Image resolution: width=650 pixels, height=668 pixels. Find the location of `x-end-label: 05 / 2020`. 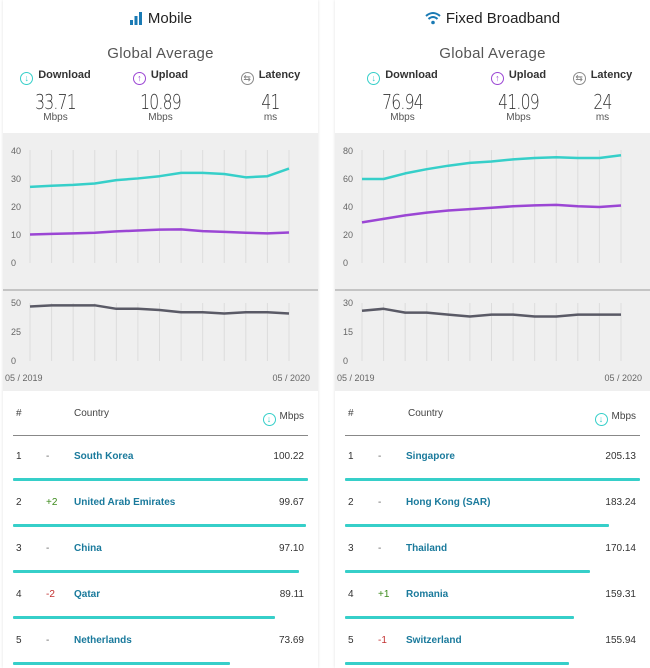

x-end-label: 05 / 2020 is located at coordinates (623, 378).